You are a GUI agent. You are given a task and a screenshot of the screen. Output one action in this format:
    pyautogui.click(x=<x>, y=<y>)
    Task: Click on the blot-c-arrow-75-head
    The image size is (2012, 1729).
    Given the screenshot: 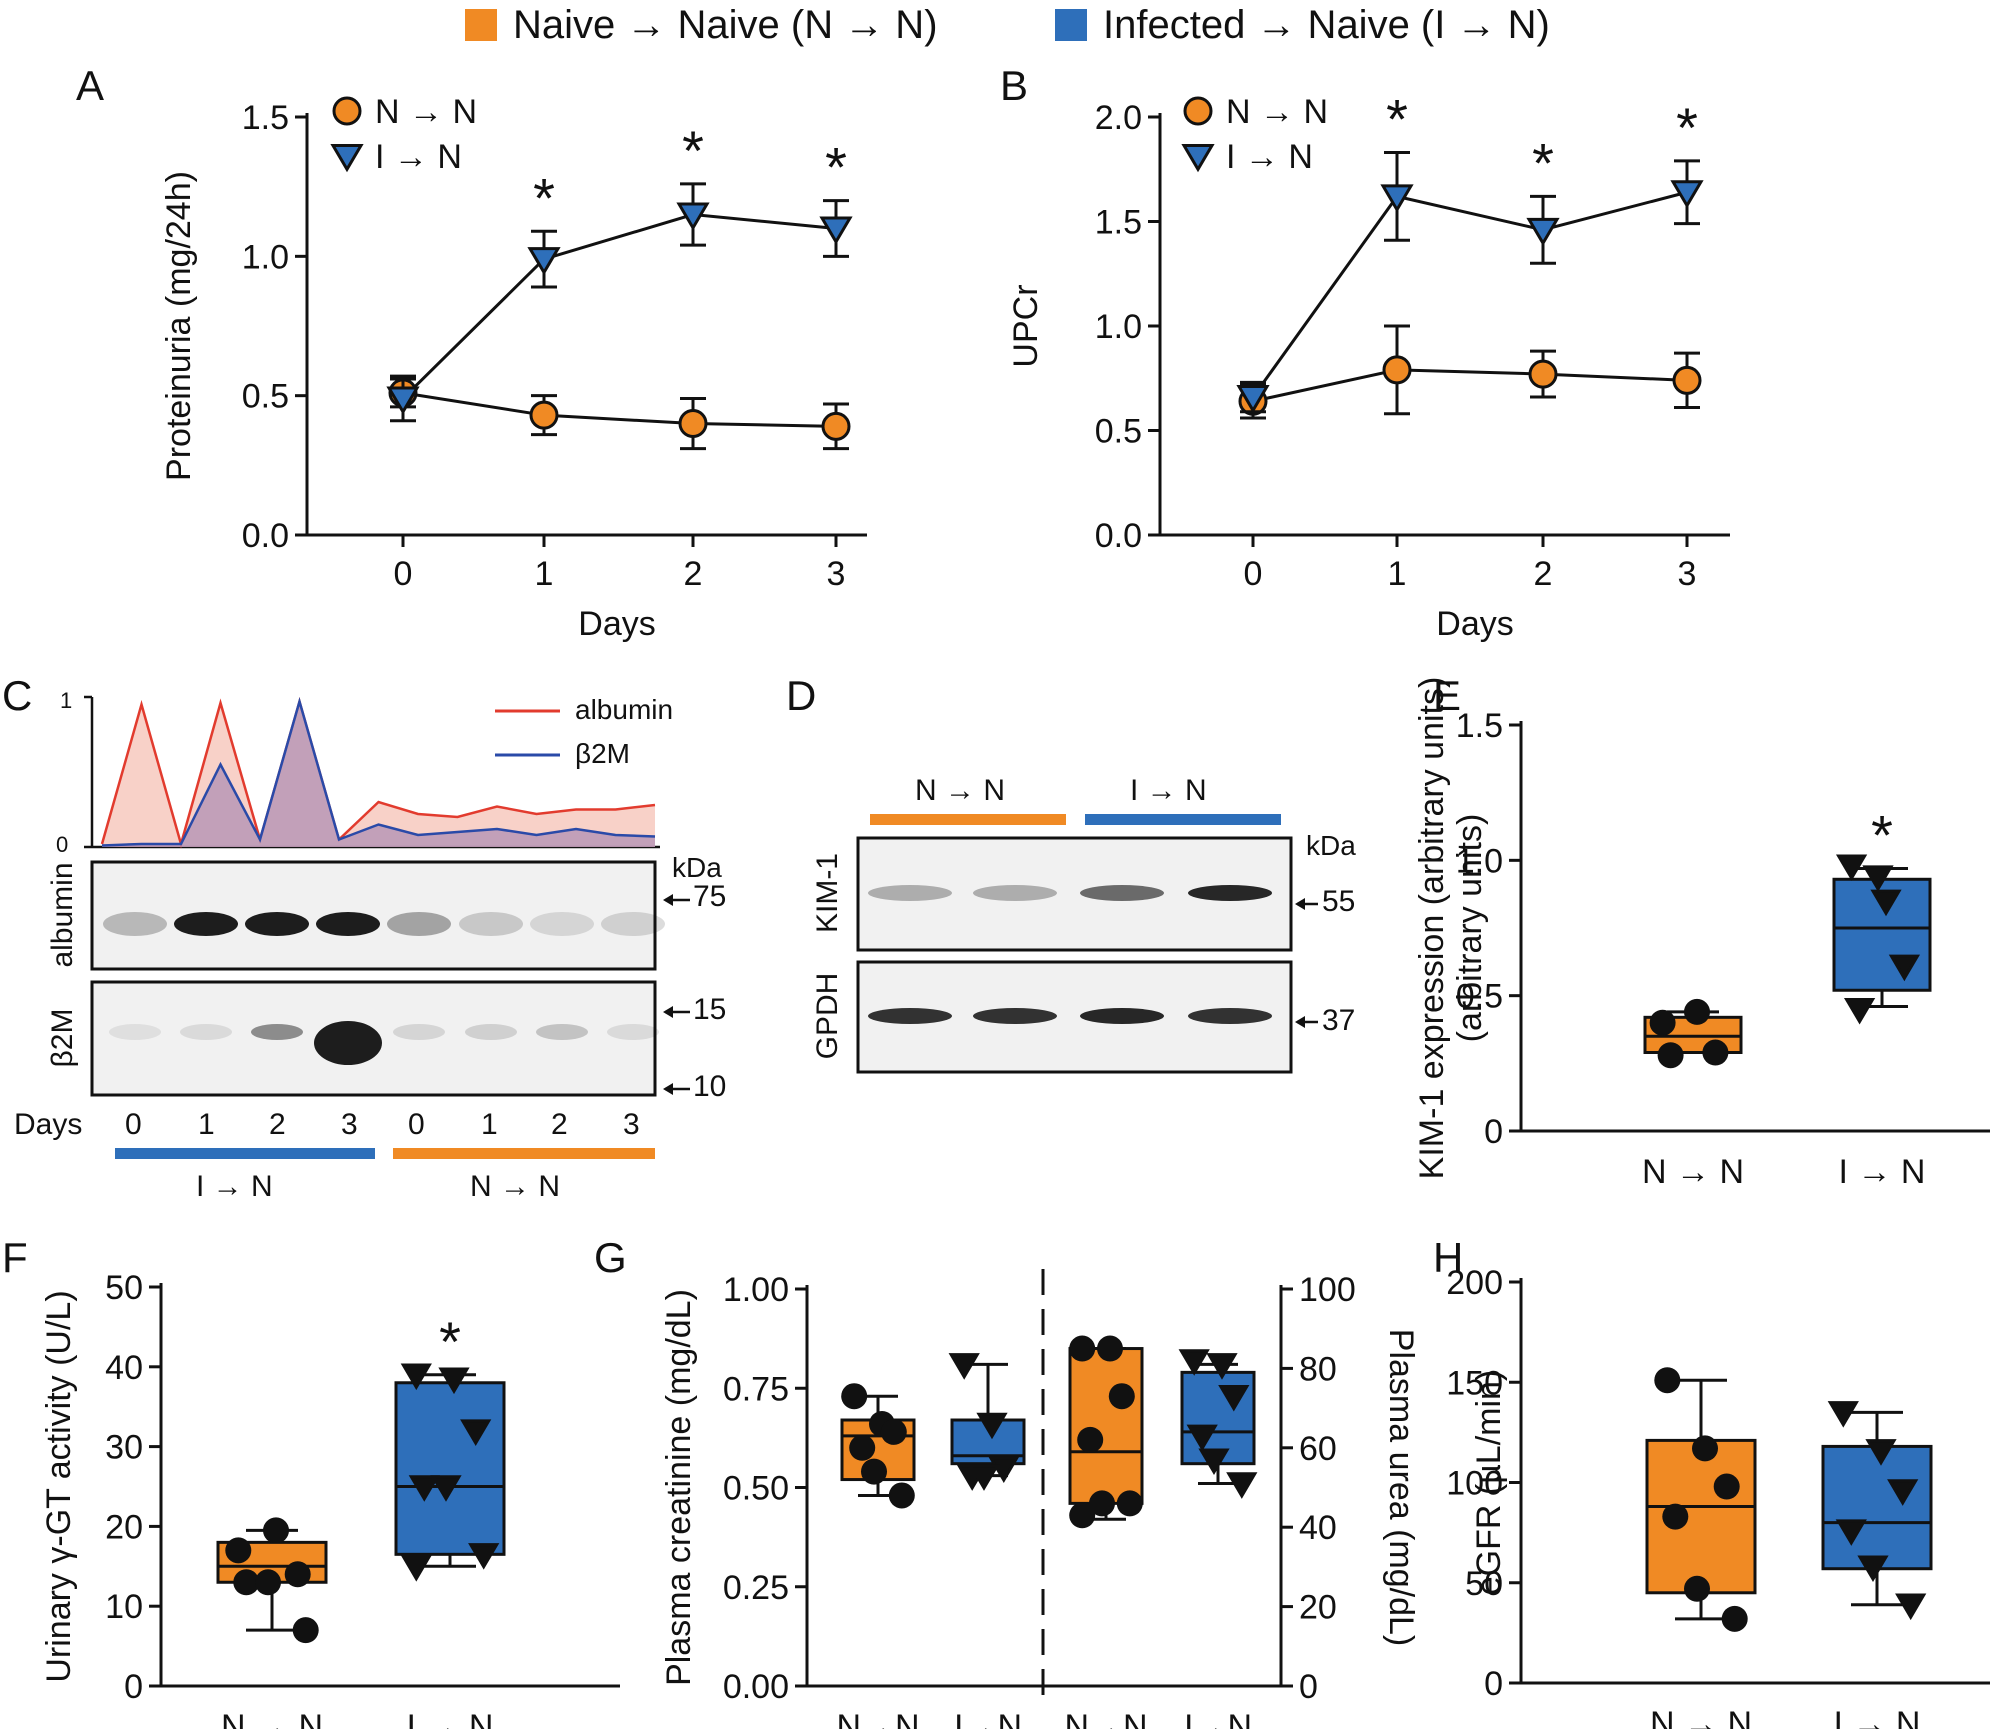 What is the action you would take?
    pyautogui.click(x=668, y=900)
    